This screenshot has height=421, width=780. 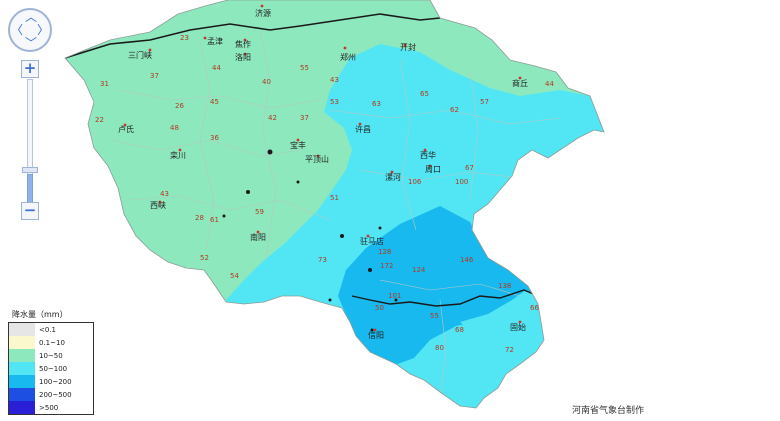 What do you see at coordinates (298, 145) in the screenshot?
I see `city-label: 宝丰` at bounding box center [298, 145].